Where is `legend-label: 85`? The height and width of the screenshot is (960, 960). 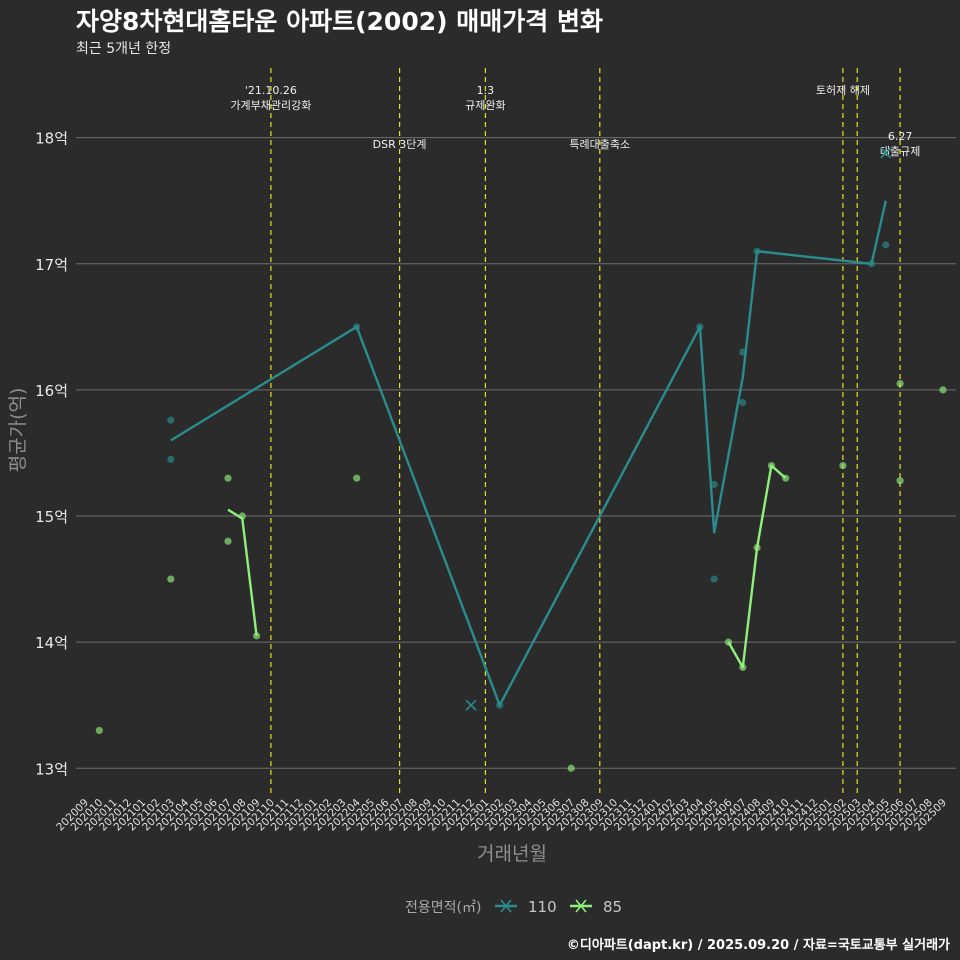 legend-label: 85 is located at coordinates (612, 907).